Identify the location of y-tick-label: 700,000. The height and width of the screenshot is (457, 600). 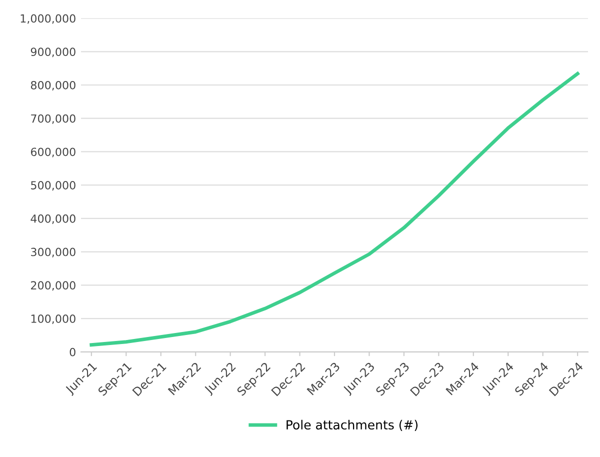
(53, 119).